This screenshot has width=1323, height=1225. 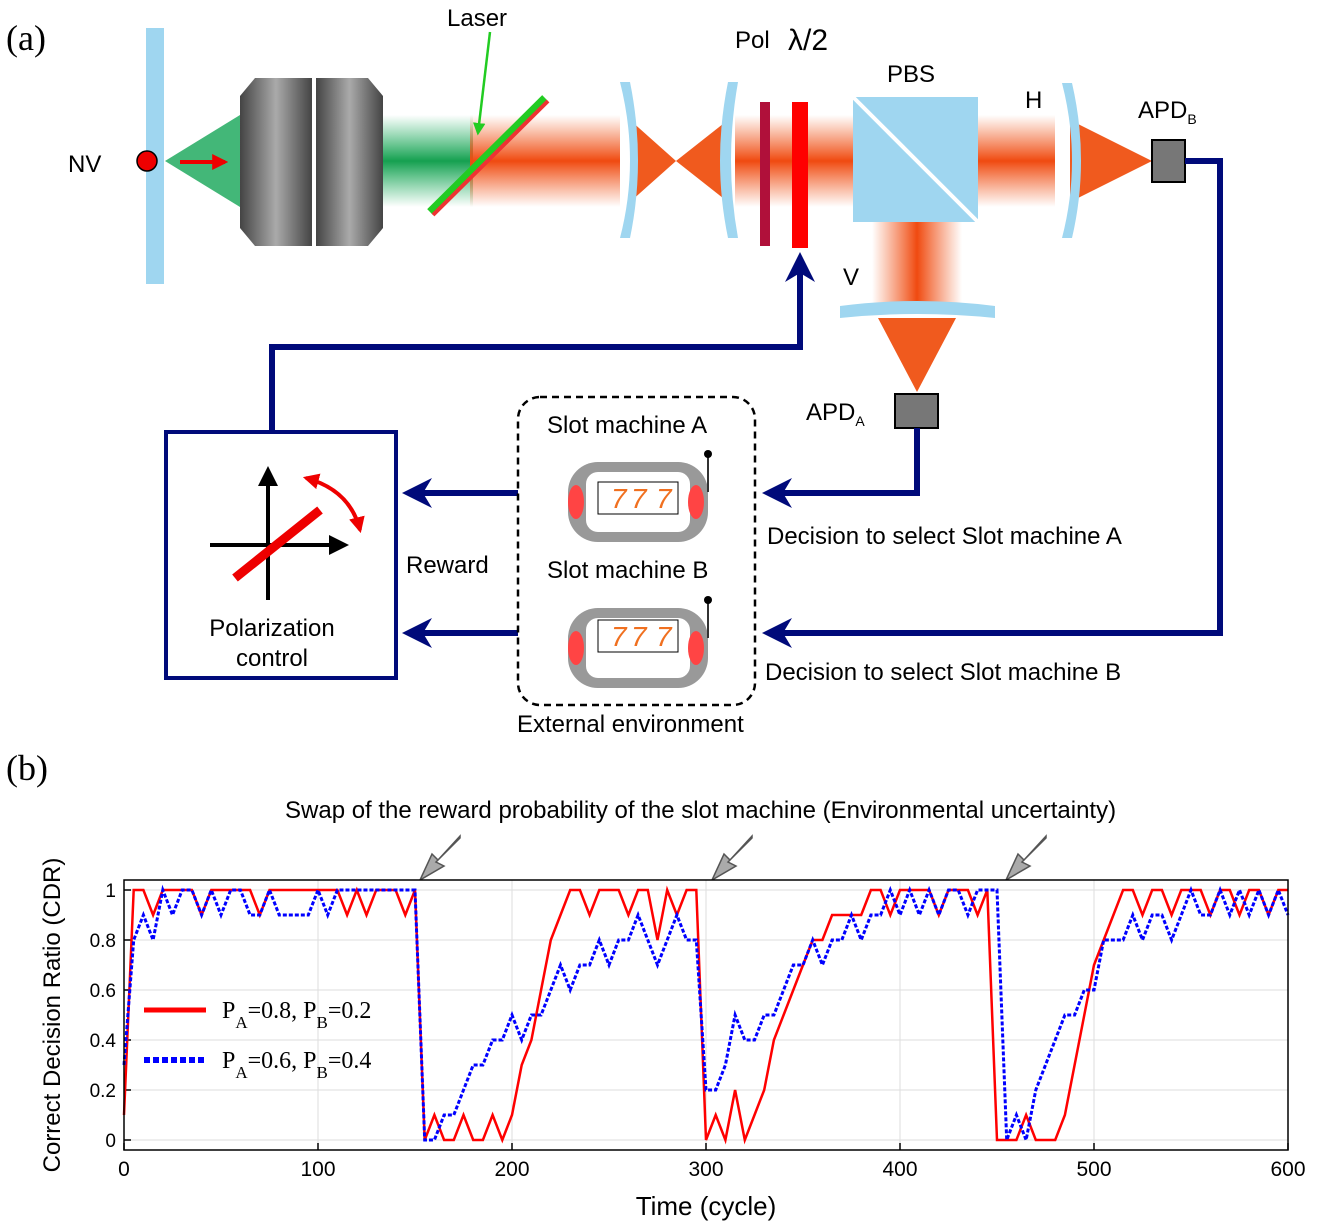 What do you see at coordinates (272, 658) in the screenshot?
I see `polarization-label: control` at bounding box center [272, 658].